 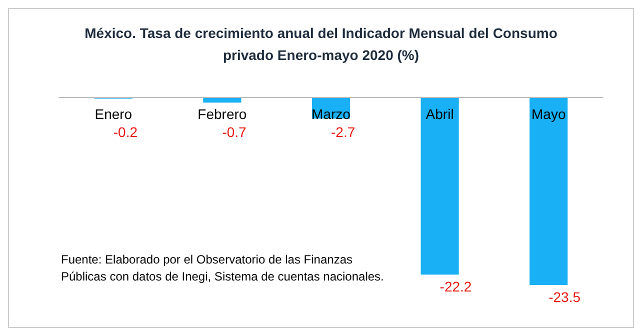 What do you see at coordinates (564, 297) in the screenshot?
I see `data-label: -23.5` at bounding box center [564, 297].